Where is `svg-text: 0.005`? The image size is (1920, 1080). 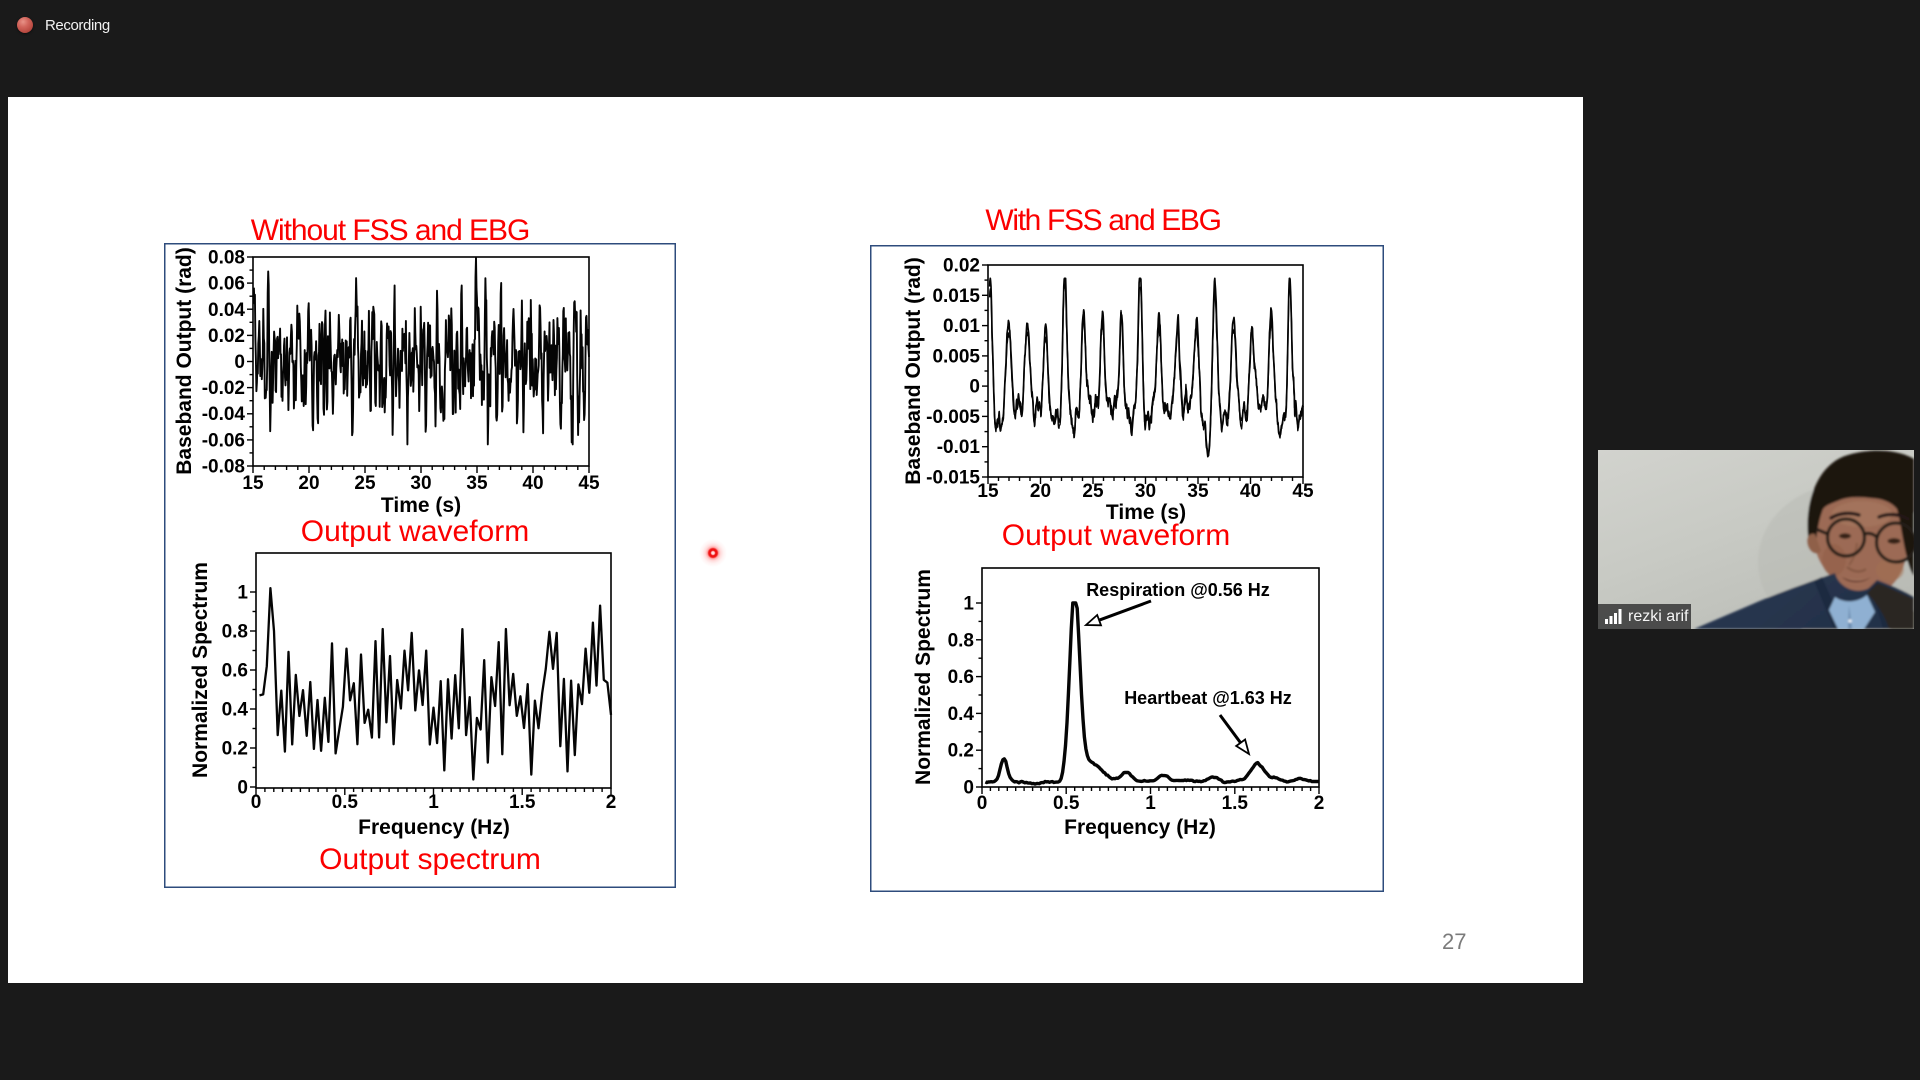
svg-text: 0.005 is located at coordinates (956, 356).